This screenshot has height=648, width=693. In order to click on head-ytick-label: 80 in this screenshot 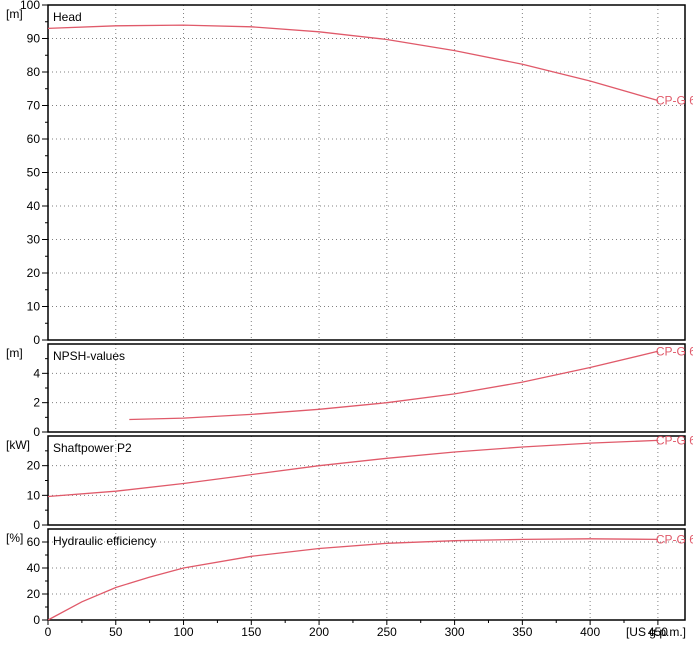, I will do `click(34, 72)`.